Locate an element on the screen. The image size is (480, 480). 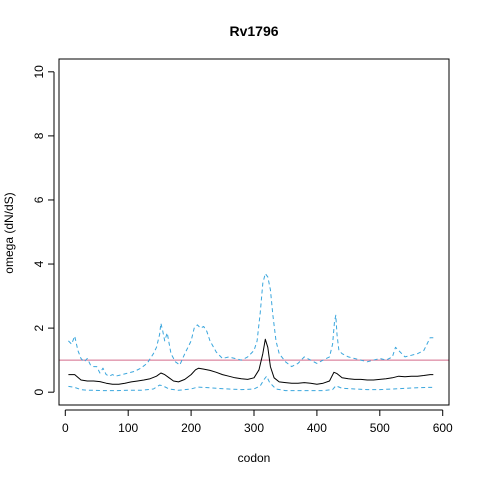
y-tick-label: 0 is located at coordinates (39, 392).